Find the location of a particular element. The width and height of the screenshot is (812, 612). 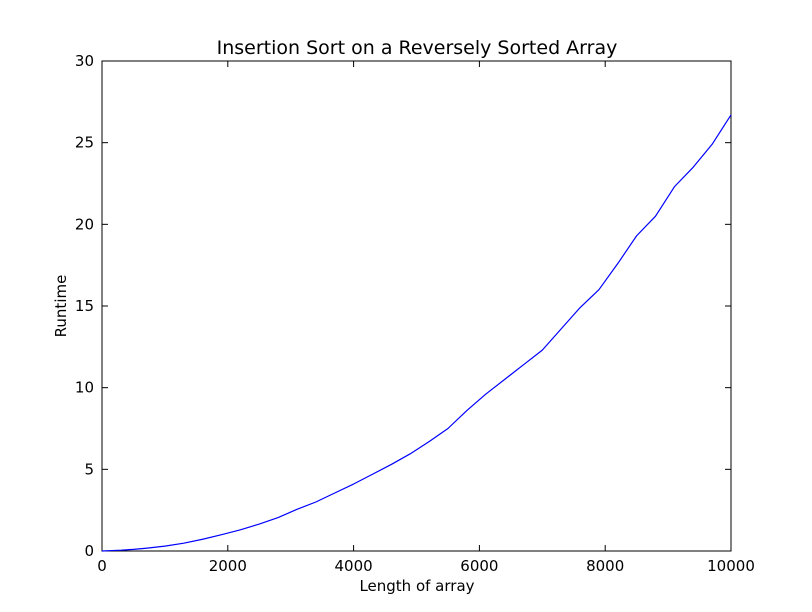

y-tick-label: 30 is located at coordinates (84, 61).